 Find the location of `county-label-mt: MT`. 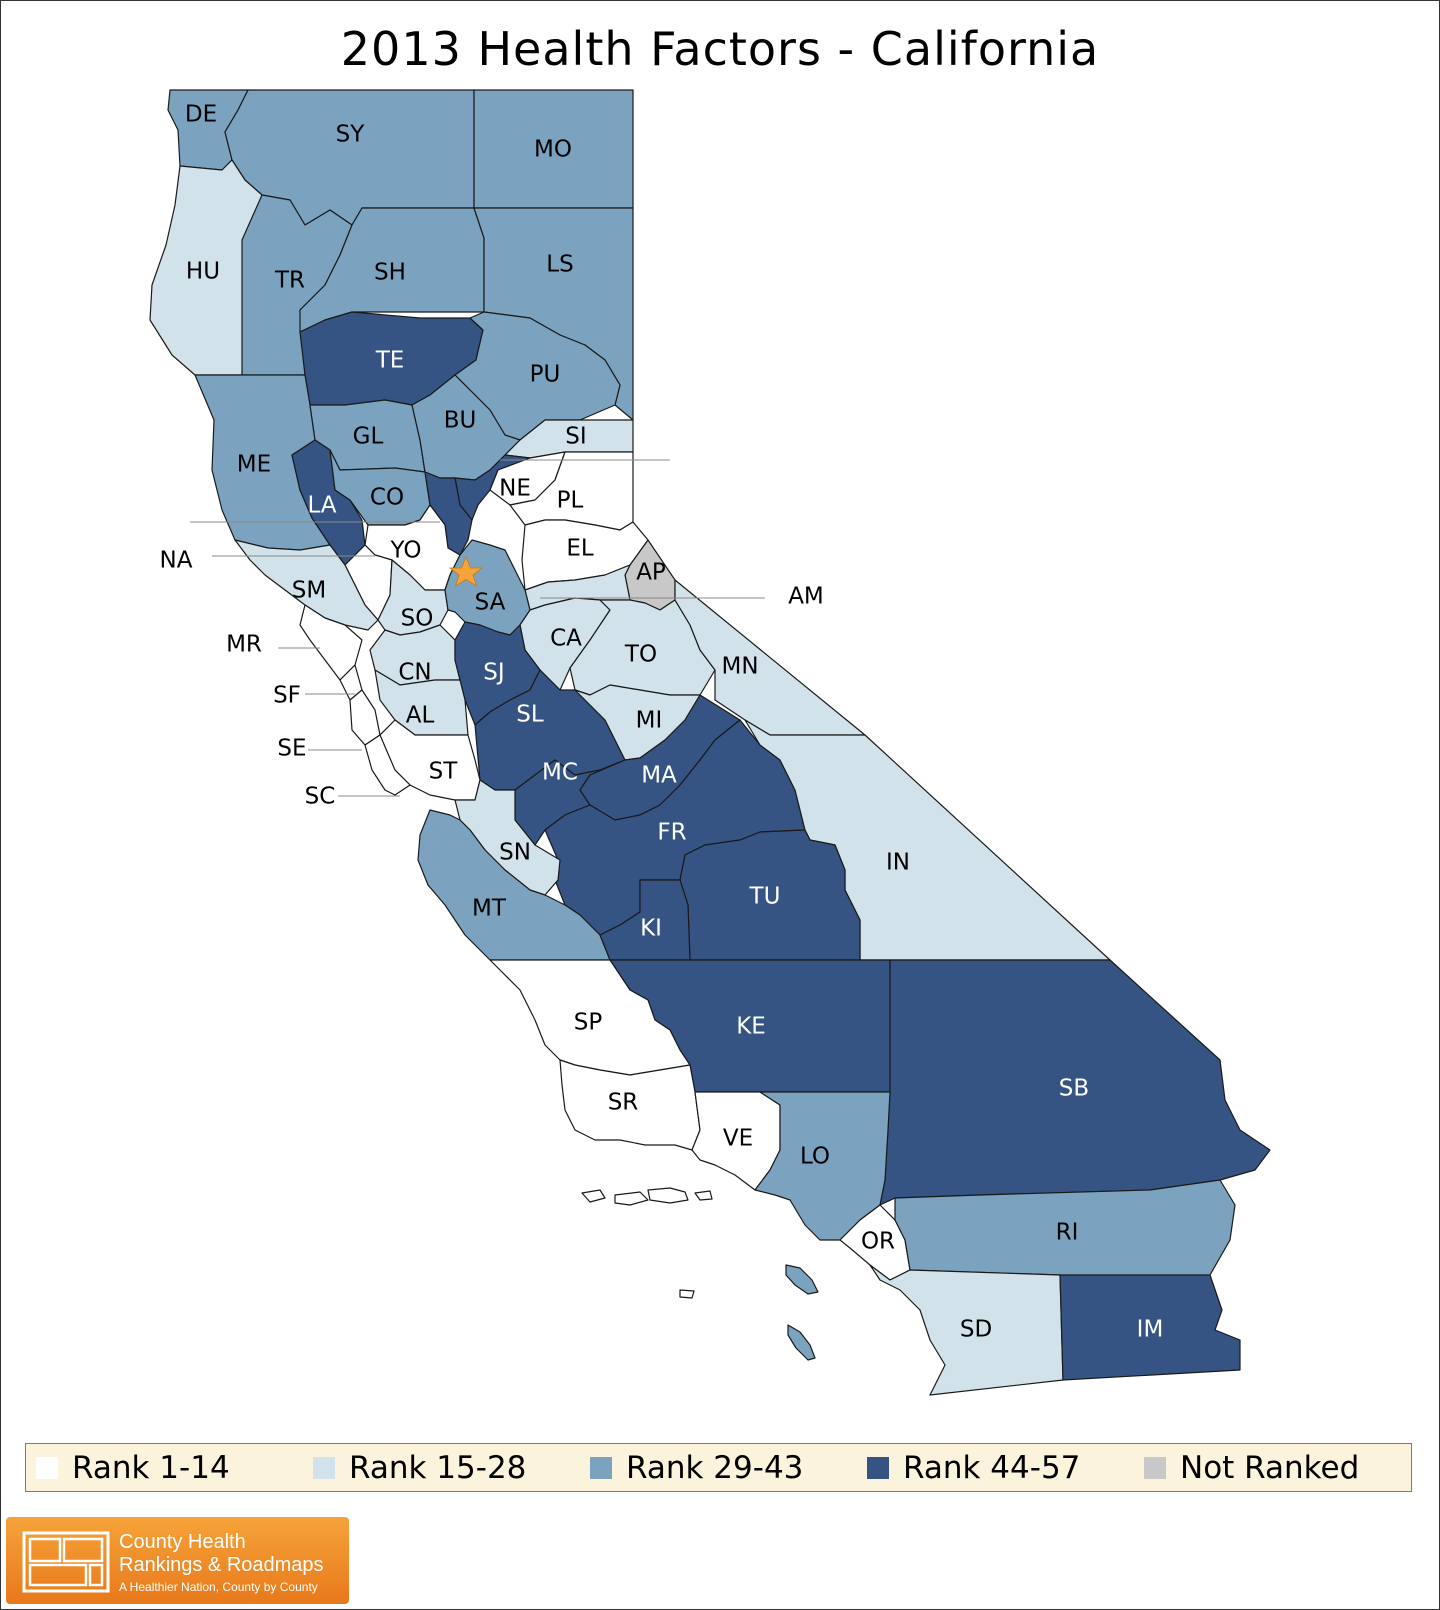

county-label-mt: MT is located at coordinates (489, 909).